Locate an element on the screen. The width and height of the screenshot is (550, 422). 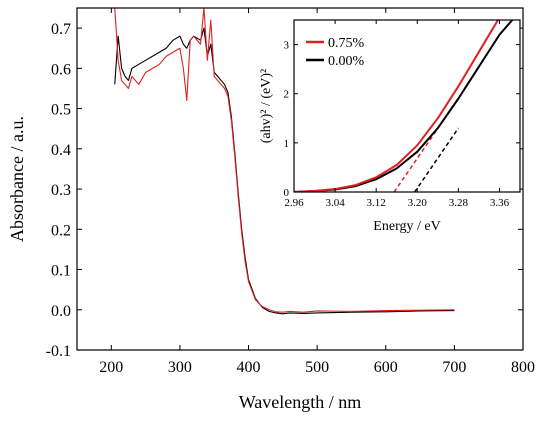
main-x-tick-label: 300 is located at coordinates (180, 367).